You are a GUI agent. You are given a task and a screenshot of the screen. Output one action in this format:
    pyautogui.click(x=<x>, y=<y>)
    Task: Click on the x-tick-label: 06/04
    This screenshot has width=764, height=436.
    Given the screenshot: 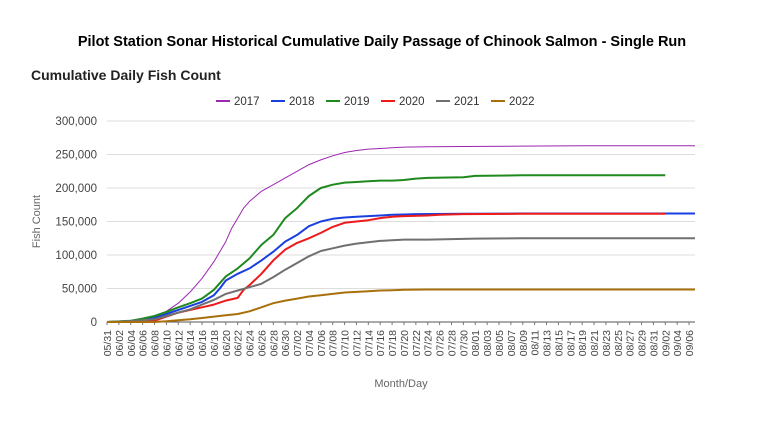 What is the action you would take?
    pyautogui.click(x=132, y=343)
    